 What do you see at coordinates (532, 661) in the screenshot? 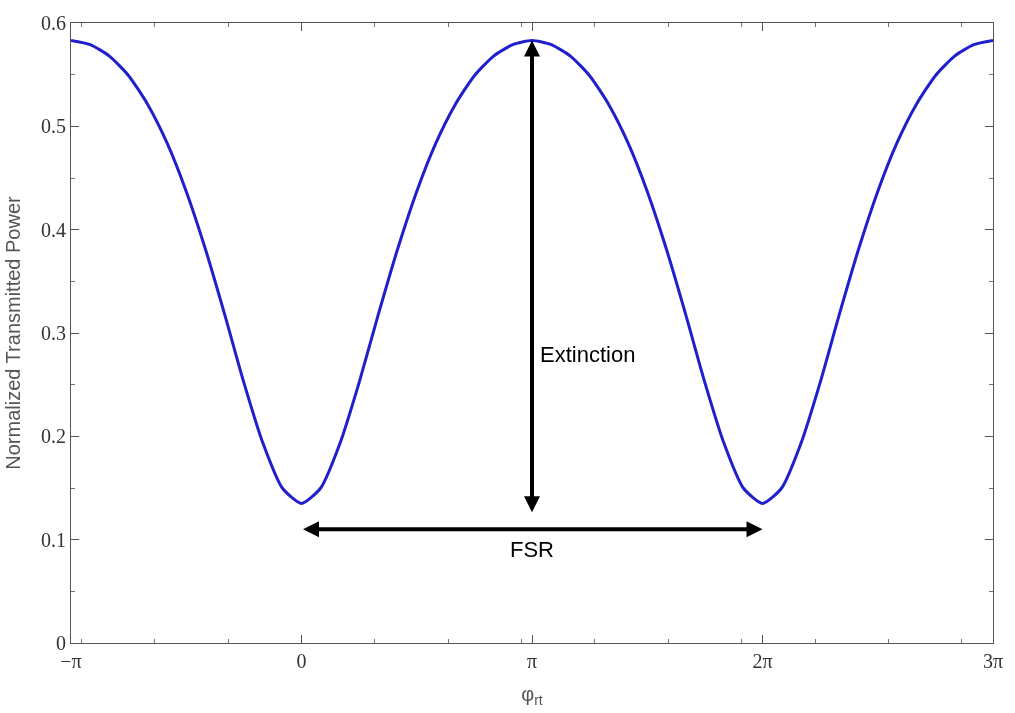
I see `x-tick-label: π` at bounding box center [532, 661].